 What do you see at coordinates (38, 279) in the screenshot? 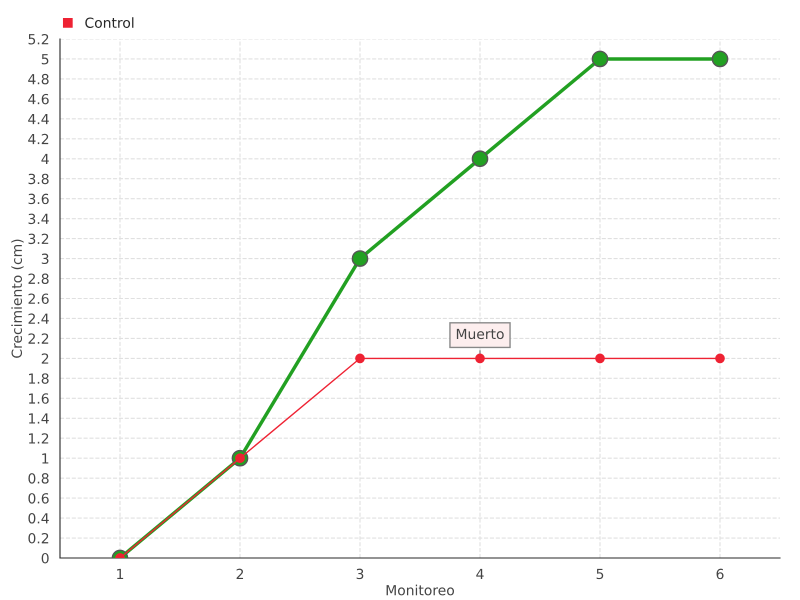
I see `y-tick-label: 2.8` at bounding box center [38, 279].